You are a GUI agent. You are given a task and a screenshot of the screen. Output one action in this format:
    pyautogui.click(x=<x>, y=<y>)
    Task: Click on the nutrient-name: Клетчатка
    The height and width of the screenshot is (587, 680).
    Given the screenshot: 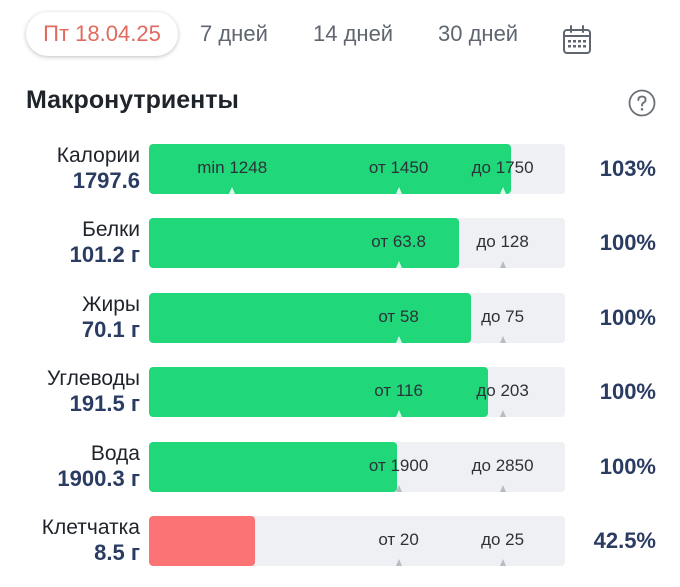 What is the action you would take?
    pyautogui.click(x=90, y=527)
    